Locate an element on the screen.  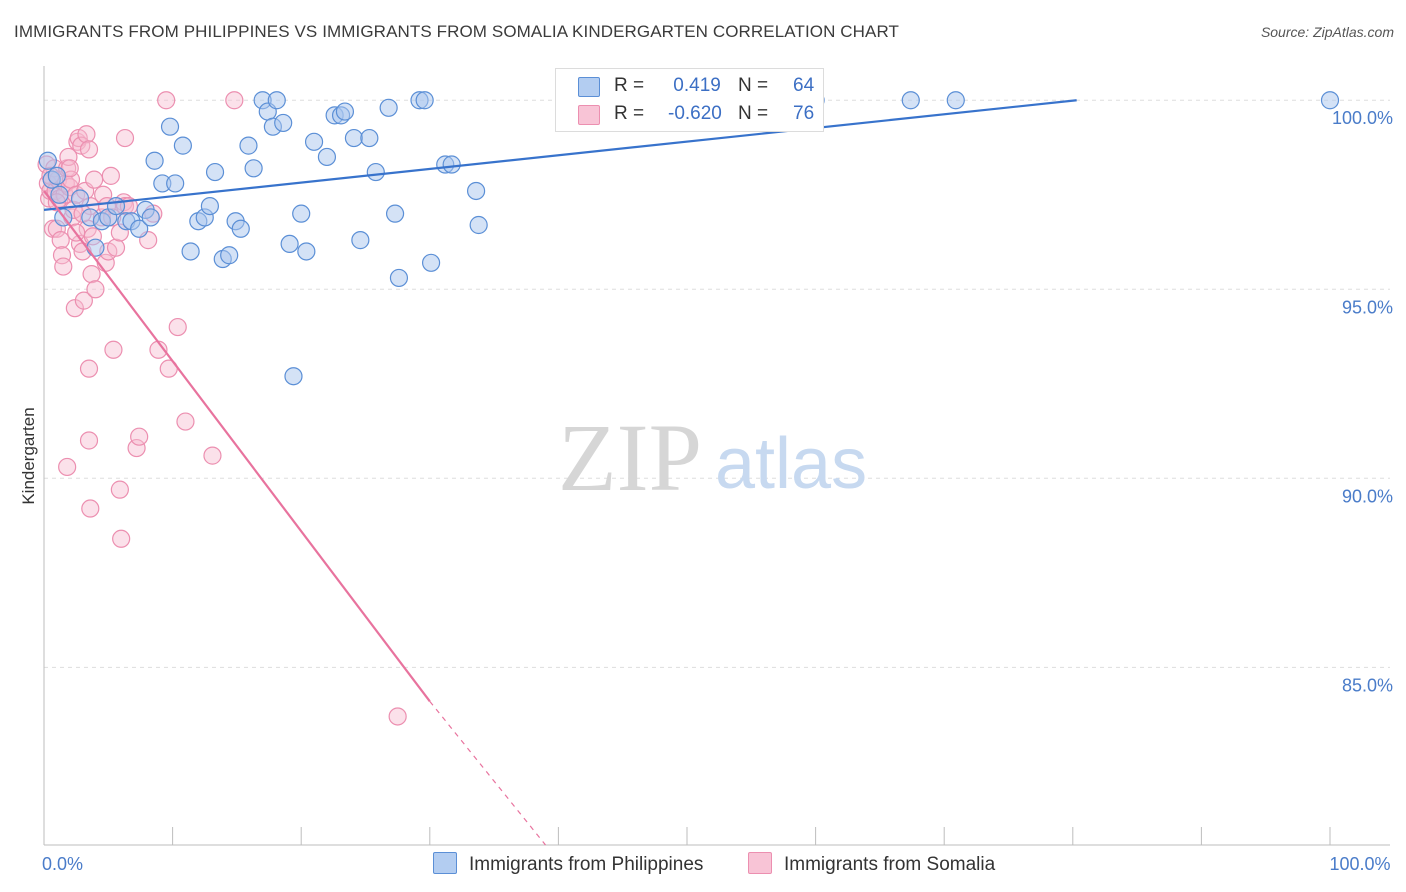
y-tick-label: 100.0% is located at coordinates (1362, 118).